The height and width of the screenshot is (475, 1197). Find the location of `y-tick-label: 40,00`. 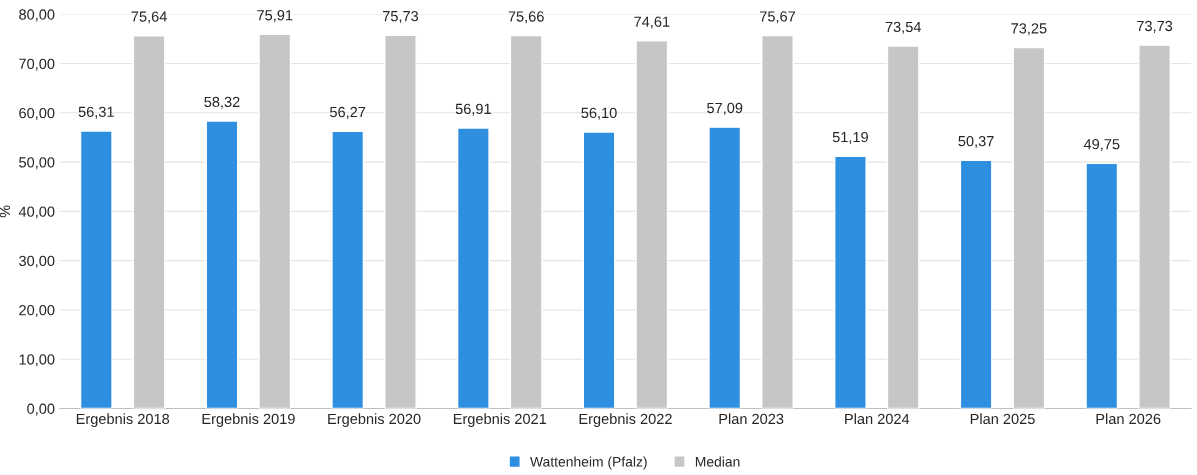

y-tick-label: 40,00 is located at coordinates (36, 212).